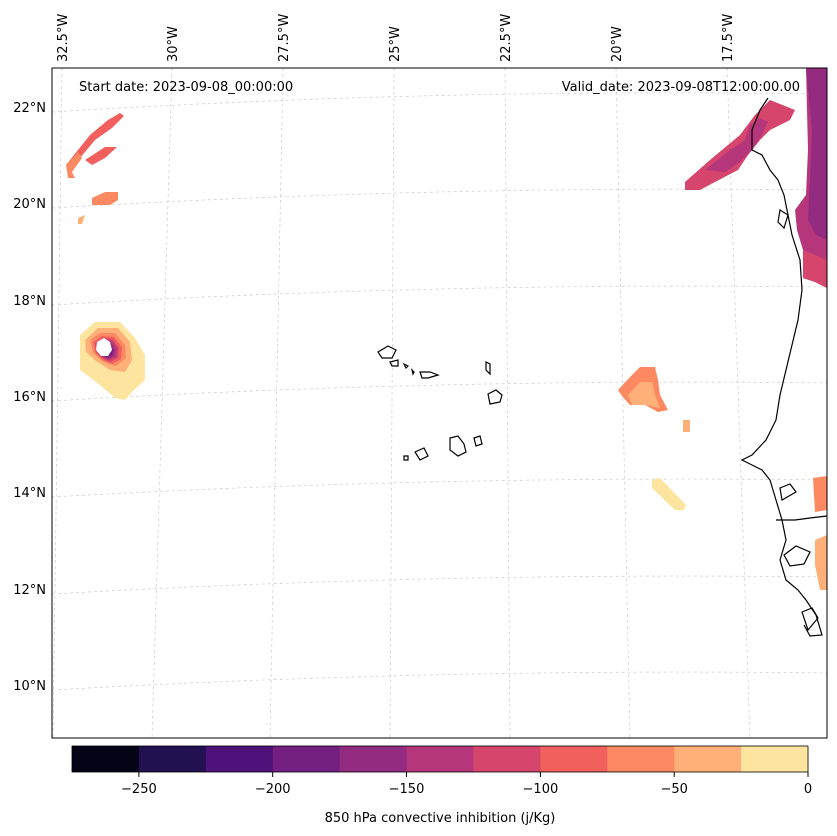  Describe the element at coordinates (728, 38) in the screenshot. I see `lon-label: 17.5°W` at that location.